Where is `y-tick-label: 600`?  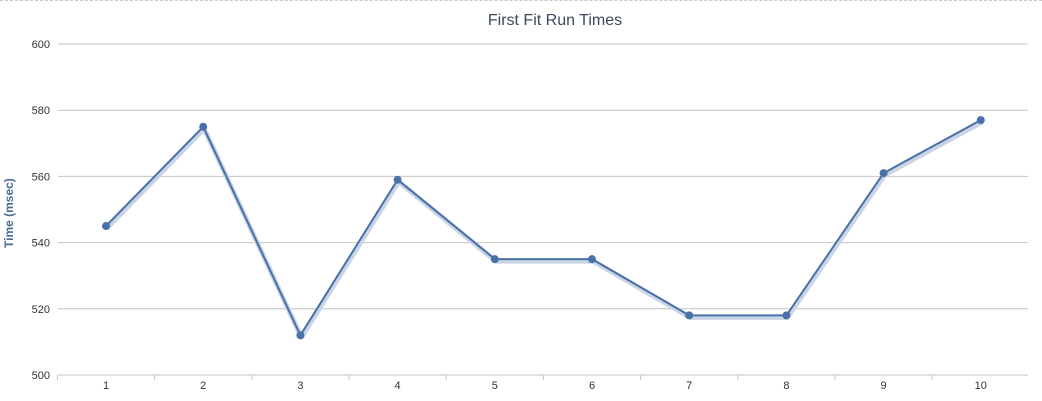
y-tick-label: 600 is located at coordinates (41, 45).